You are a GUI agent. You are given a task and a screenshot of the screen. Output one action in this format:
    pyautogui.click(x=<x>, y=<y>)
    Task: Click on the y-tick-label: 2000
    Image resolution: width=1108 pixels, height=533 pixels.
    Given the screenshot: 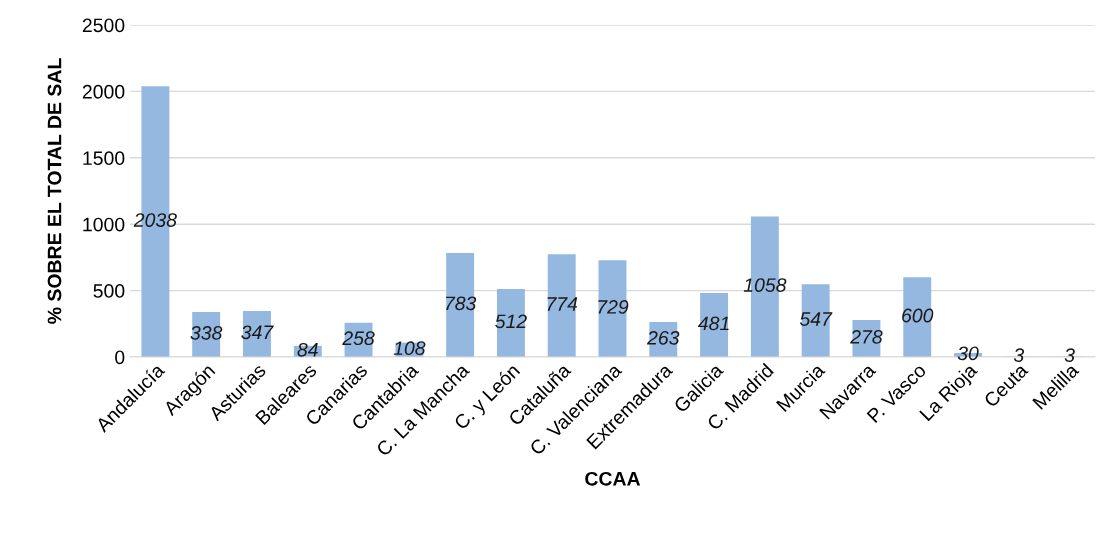 What is the action you would take?
    pyautogui.click(x=103, y=91)
    